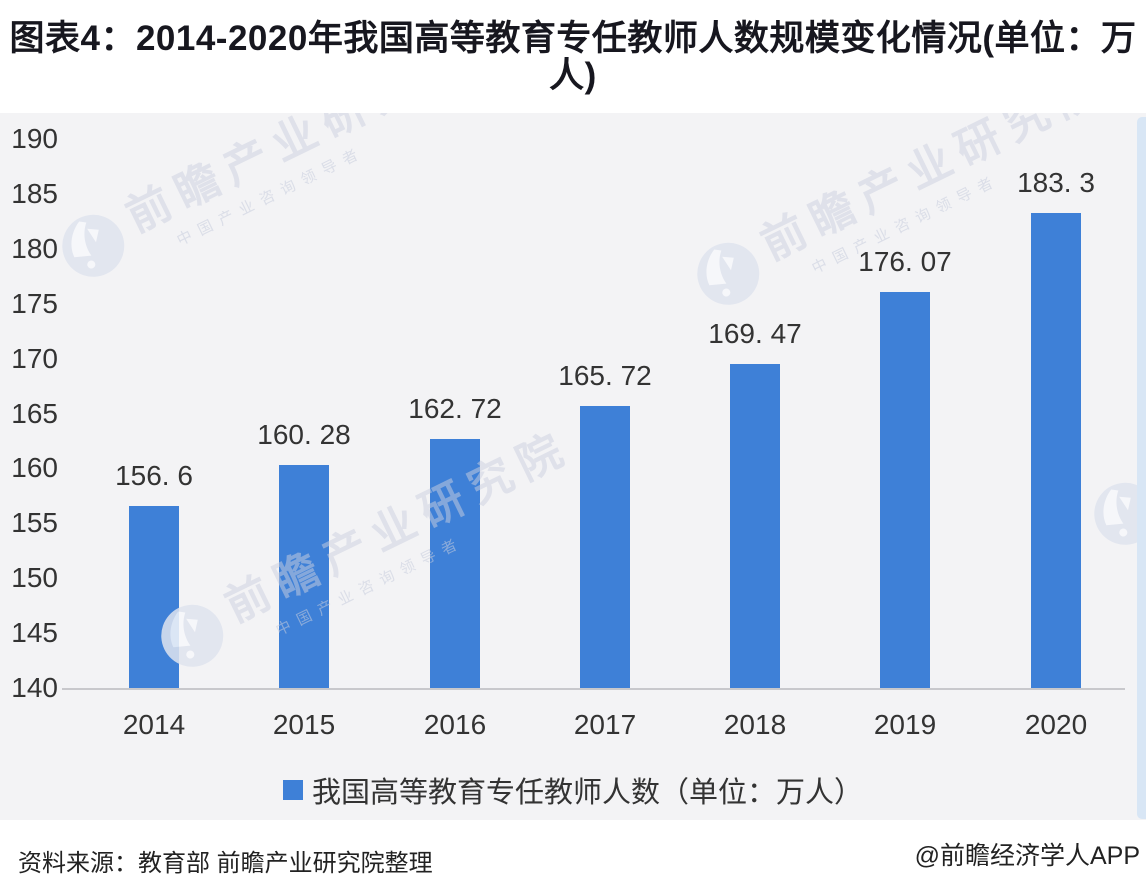  I want to click on x-axis-label-2016: 2016, so click(455, 724).